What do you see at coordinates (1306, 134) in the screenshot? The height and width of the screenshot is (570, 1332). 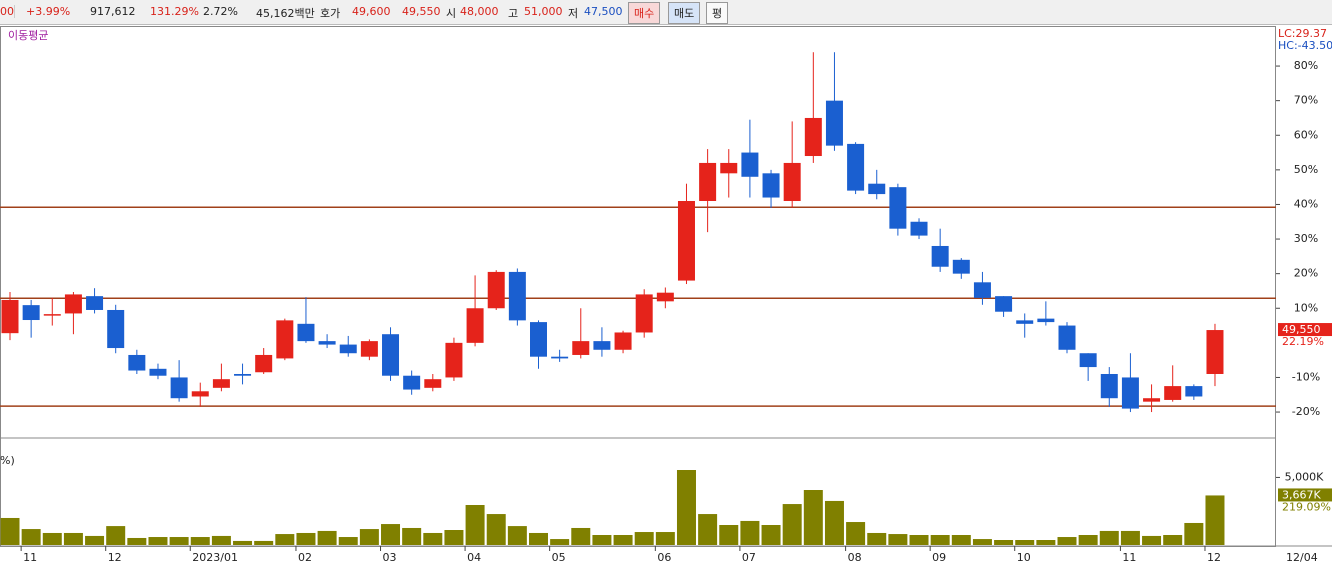 I see `y-tick-label: 60%` at bounding box center [1306, 134].